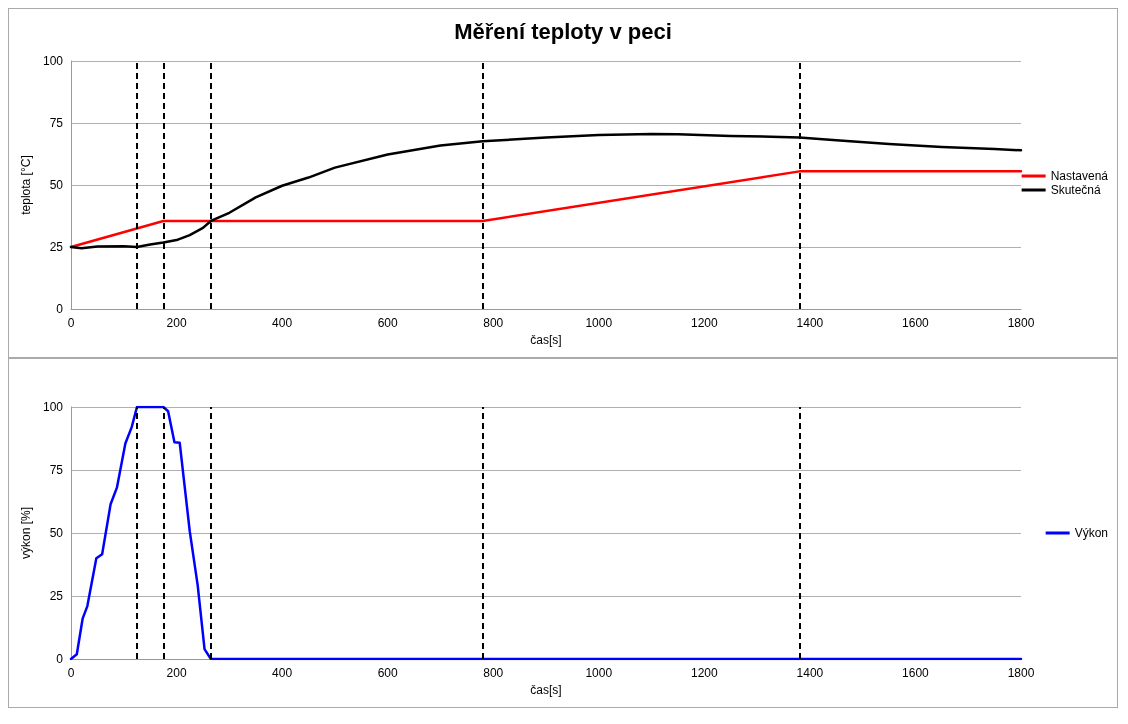  Describe the element at coordinates (563, 31) in the screenshot. I see `chart-title: Měření teploty v peci` at that location.